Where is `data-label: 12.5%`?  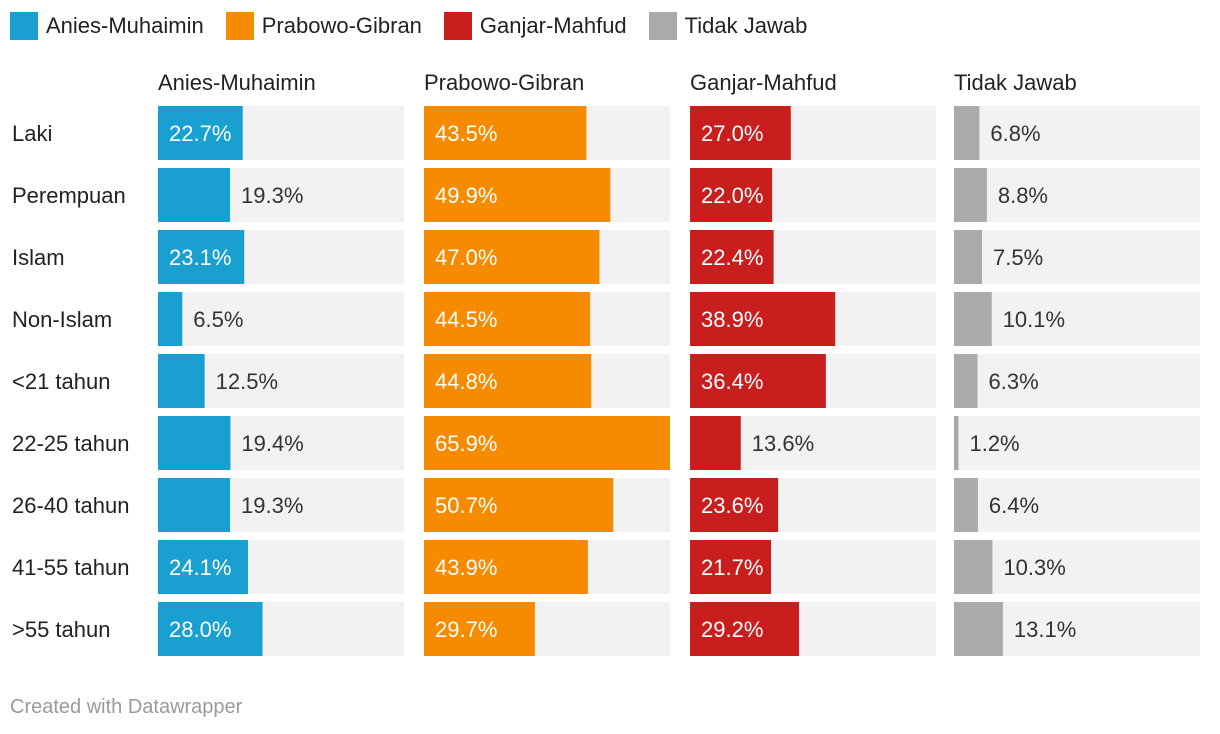
data-label: 12.5% is located at coordinates (247, 381).